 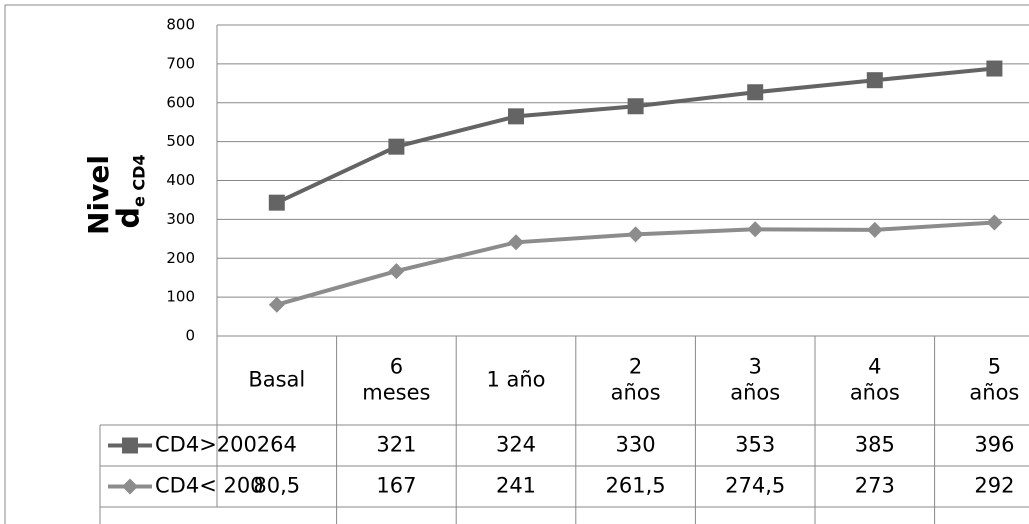 What do you see at coordinates (190, 336) in the screenshot?
I see `y-tick-label: 0` at bounding box center [190, 336].